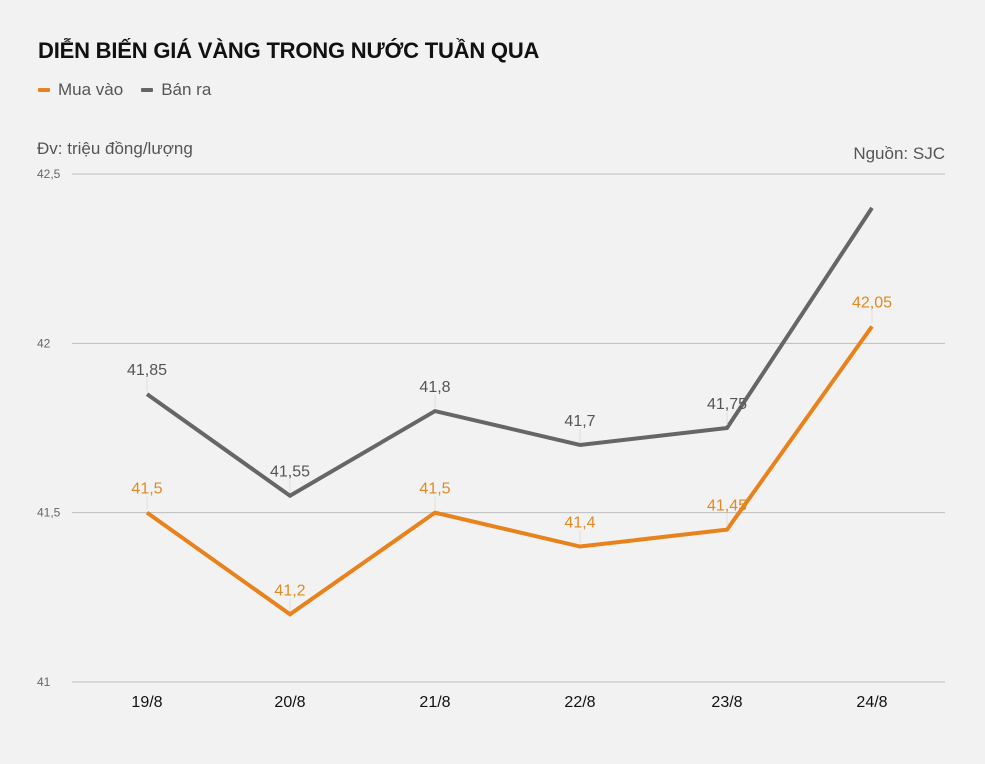 Image resolution: width=985 pixels, height=764 pixels. I want to click on x-axis-ticks: 19/8 20/8 21/8 22/8 23/8 24/8, so click(509, 702).